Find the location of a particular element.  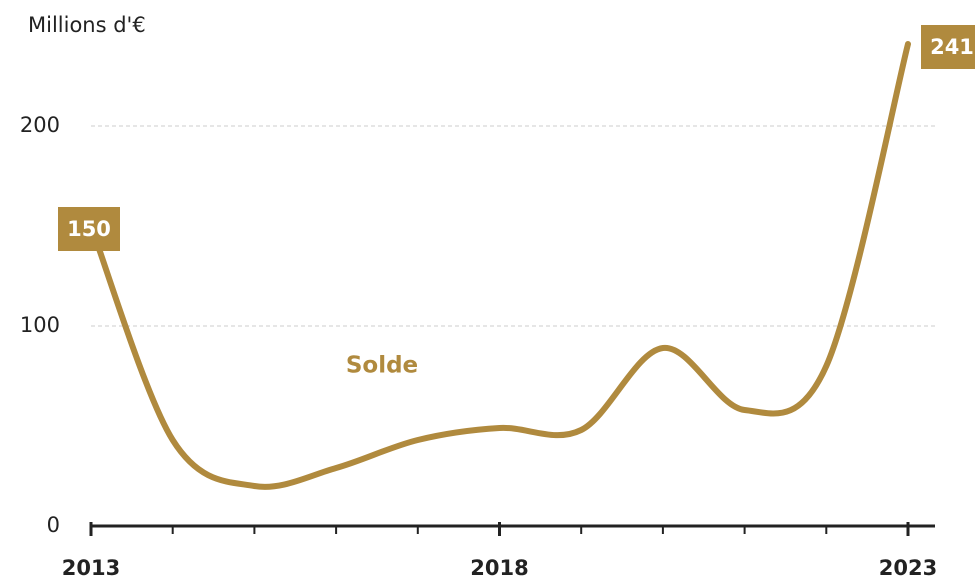

value-label: 241 is located at coordinates (952, 47).